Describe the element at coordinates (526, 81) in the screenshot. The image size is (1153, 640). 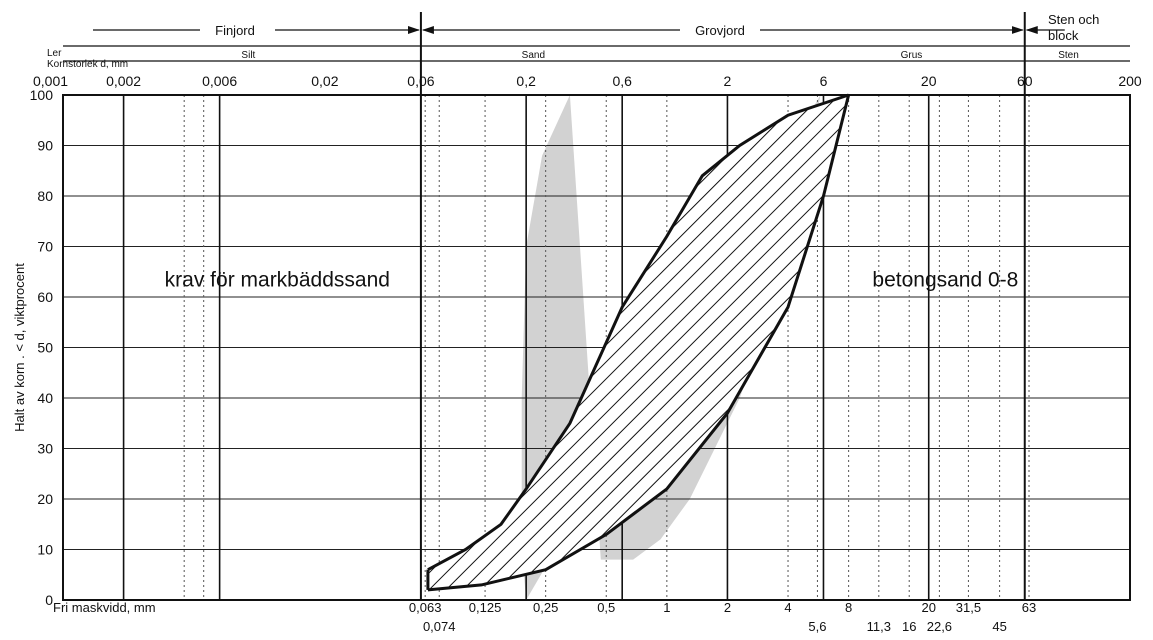
I see `top-tick-label: 0,2` at that location.